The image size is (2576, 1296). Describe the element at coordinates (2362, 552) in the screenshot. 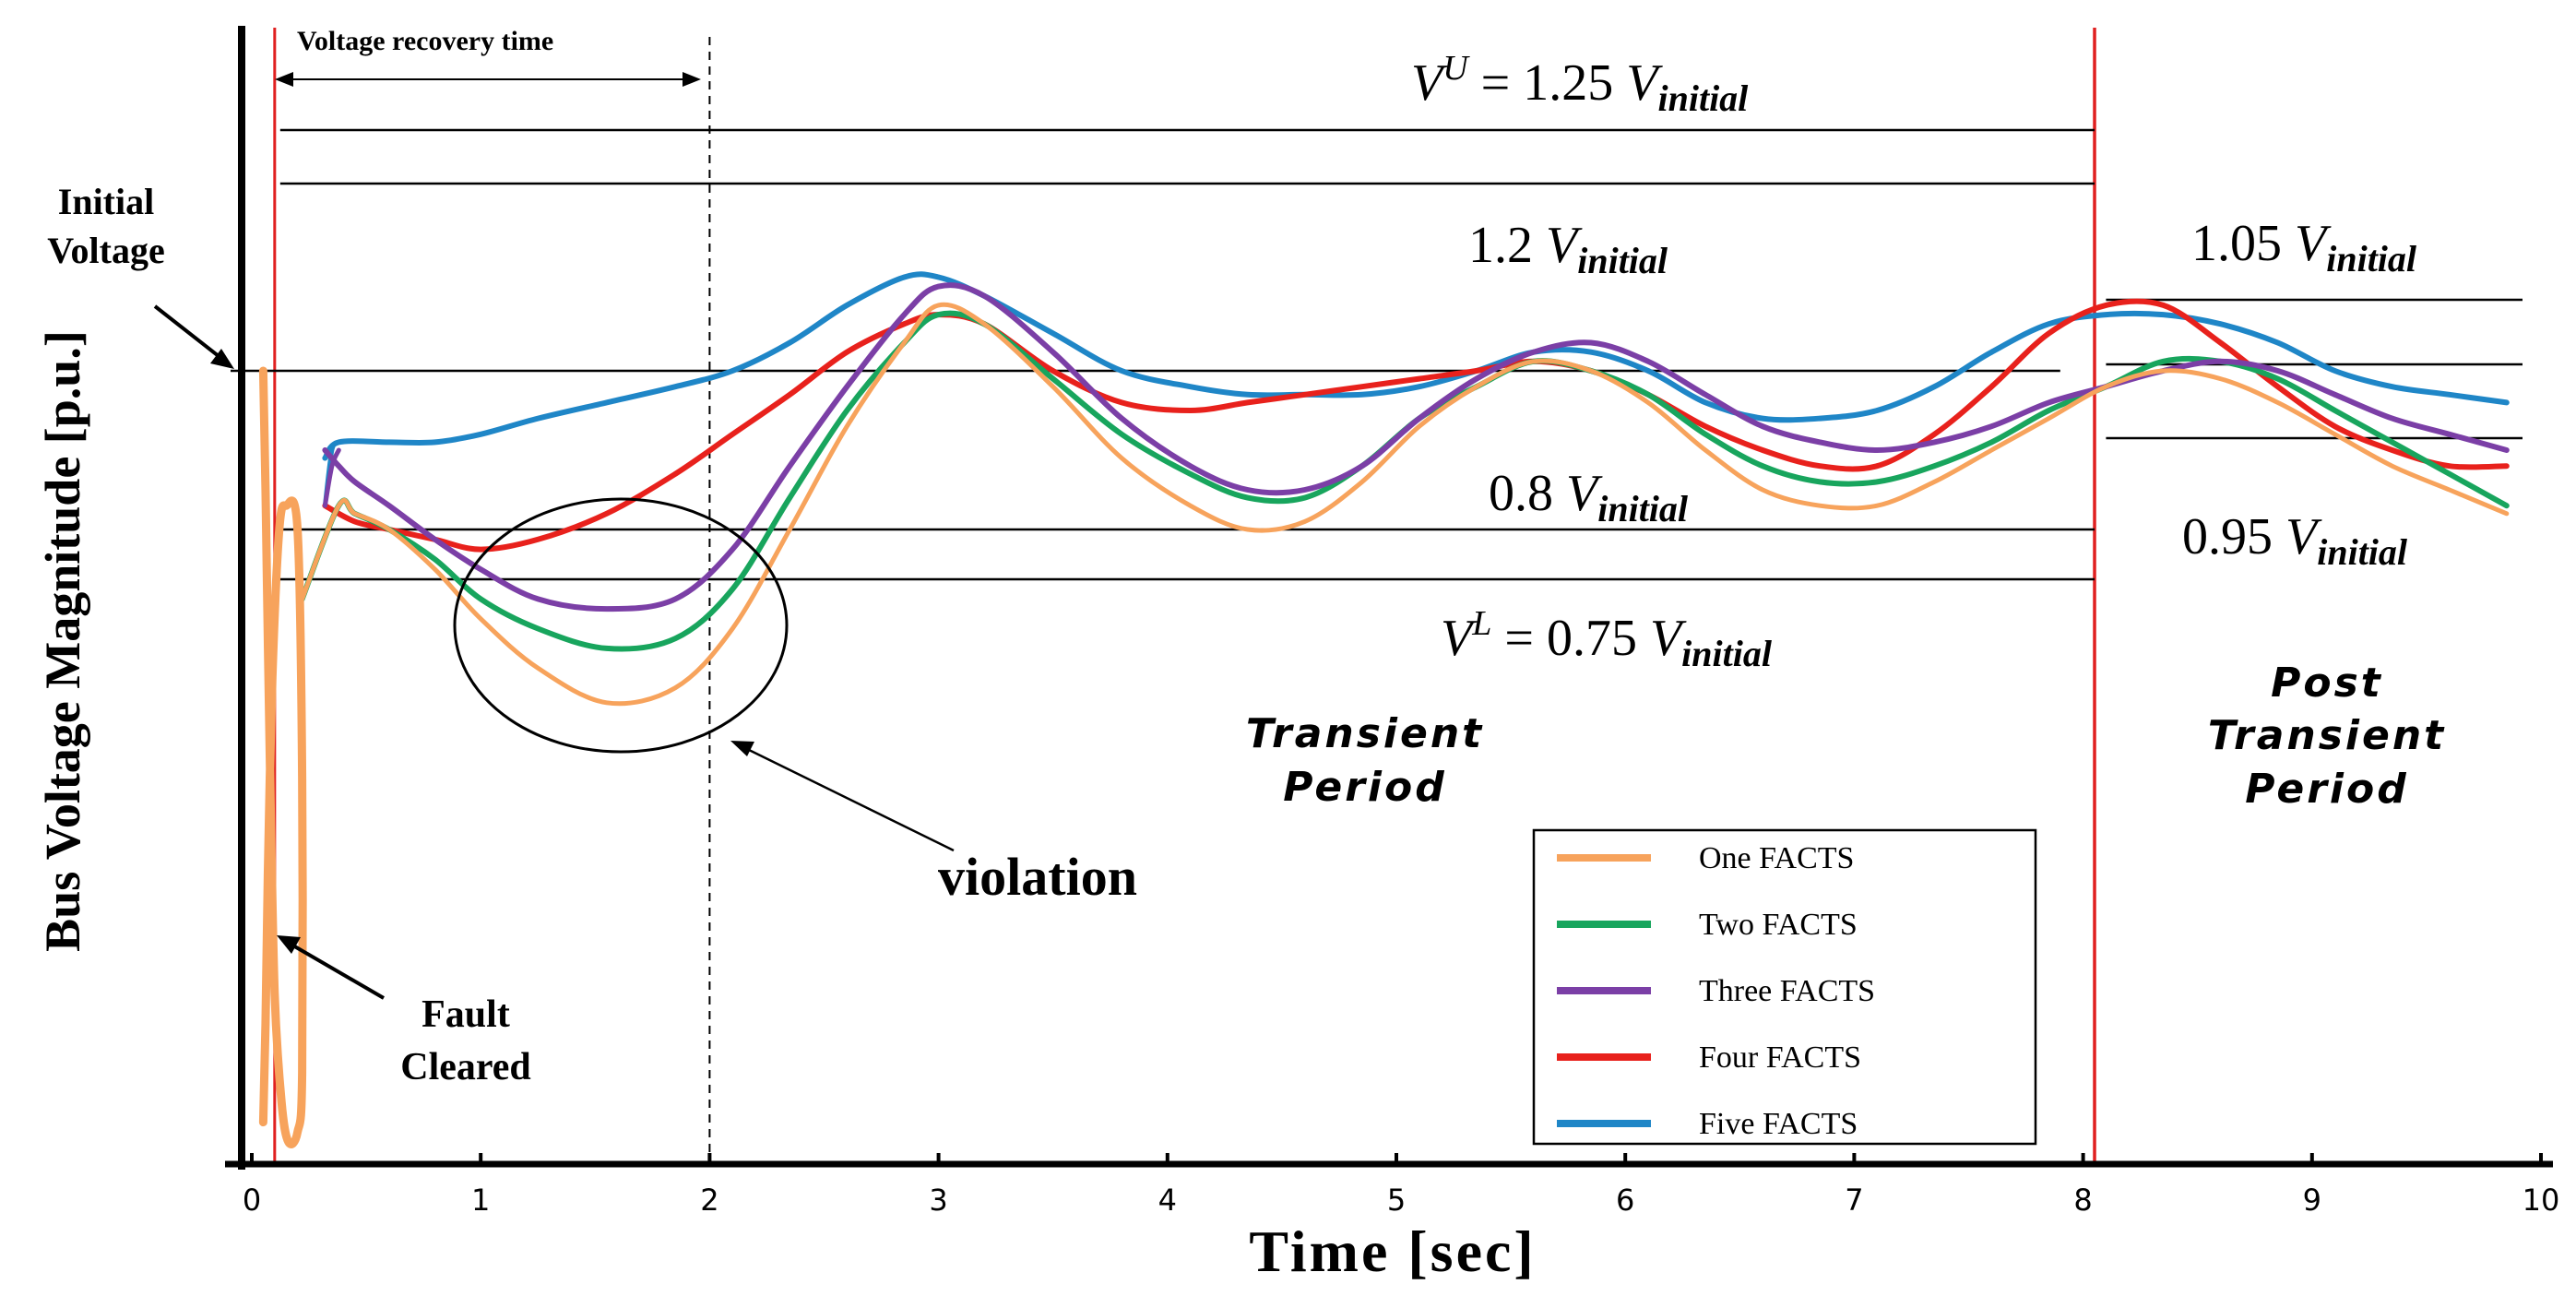

I see `label-v095-subscript: initial` at that location.